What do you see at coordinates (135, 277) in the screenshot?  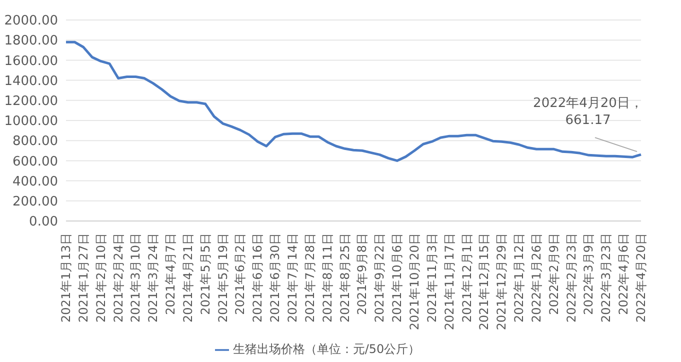 I see `x-tick-label: 2021年3月10日` at bounding box center [135, 277].